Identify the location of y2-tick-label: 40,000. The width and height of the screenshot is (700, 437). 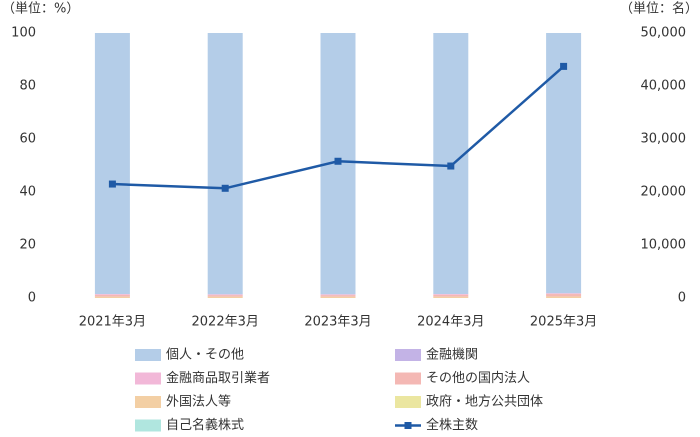
(664, 86).